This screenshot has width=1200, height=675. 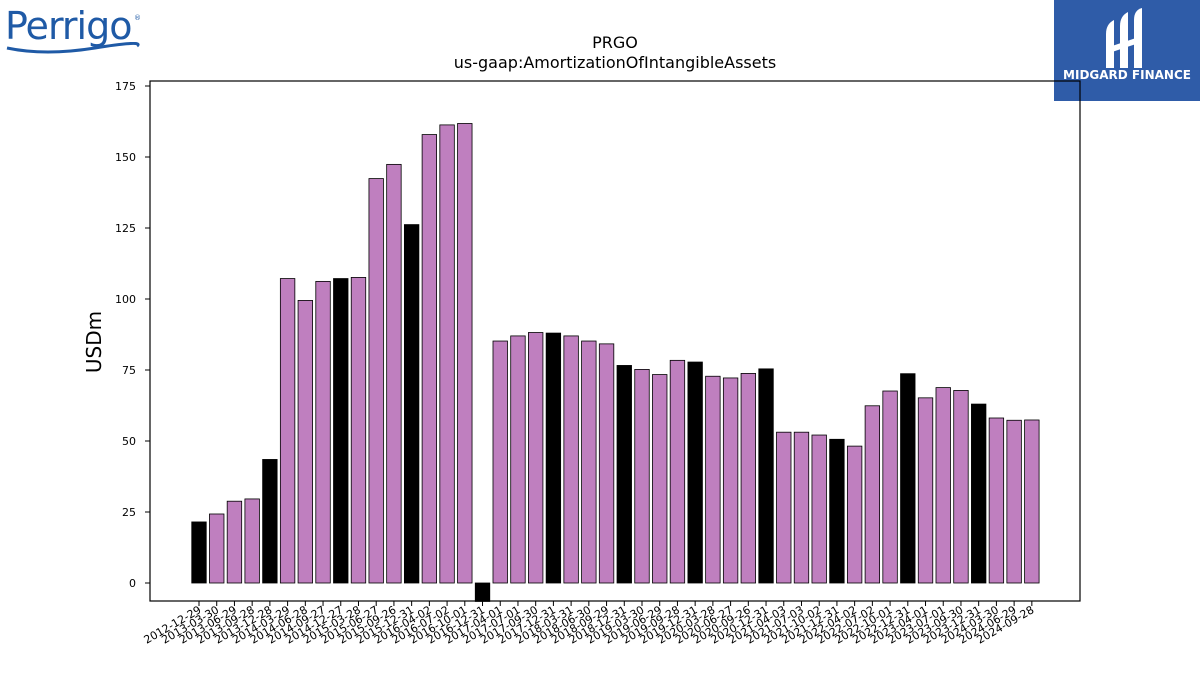 I want to click on perrigo-swoosh-icon, so click(x=73, y=48).